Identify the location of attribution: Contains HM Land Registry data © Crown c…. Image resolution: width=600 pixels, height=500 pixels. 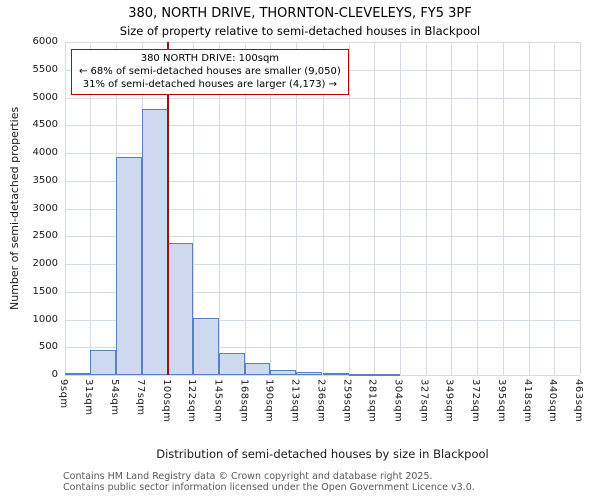
(269, 482).